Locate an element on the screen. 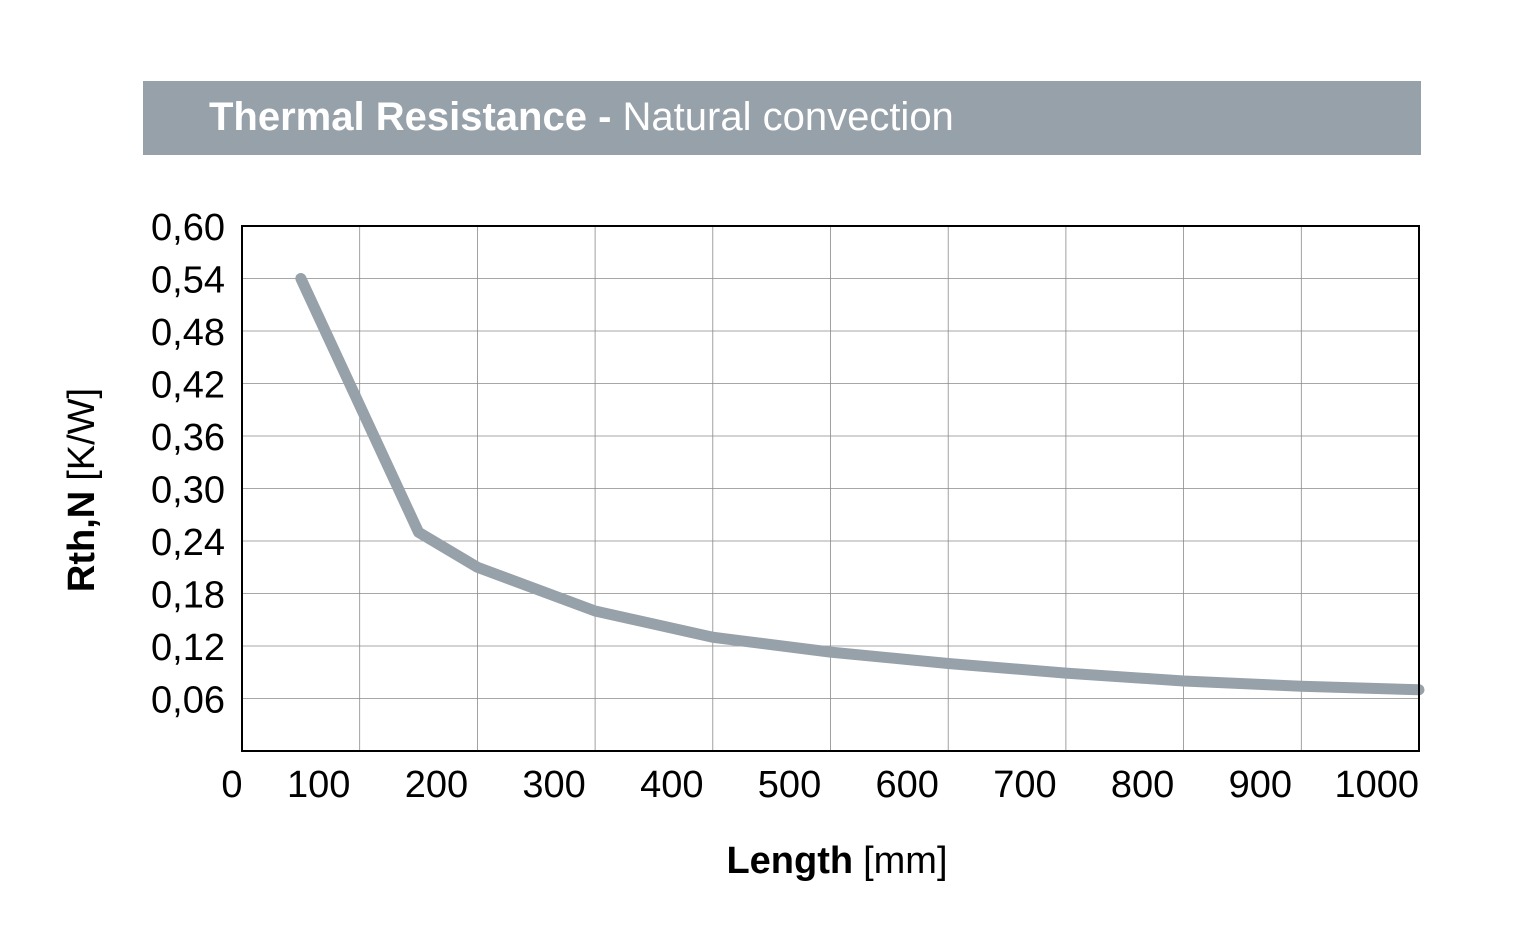  x-axis-label: Length [mm] is located at coordinates (836, 861).